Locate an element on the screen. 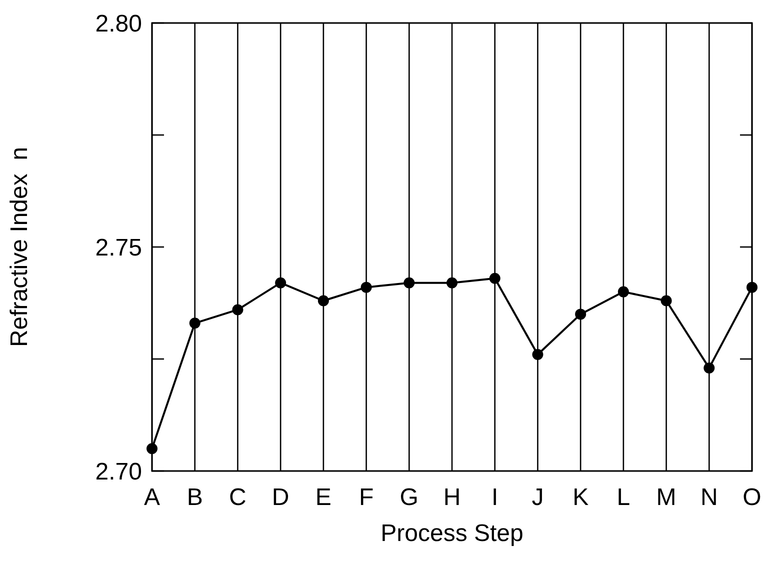 This screenshot has width=767, height=568. y-tick-label: 2.70 is located at coordinates (118, 472).